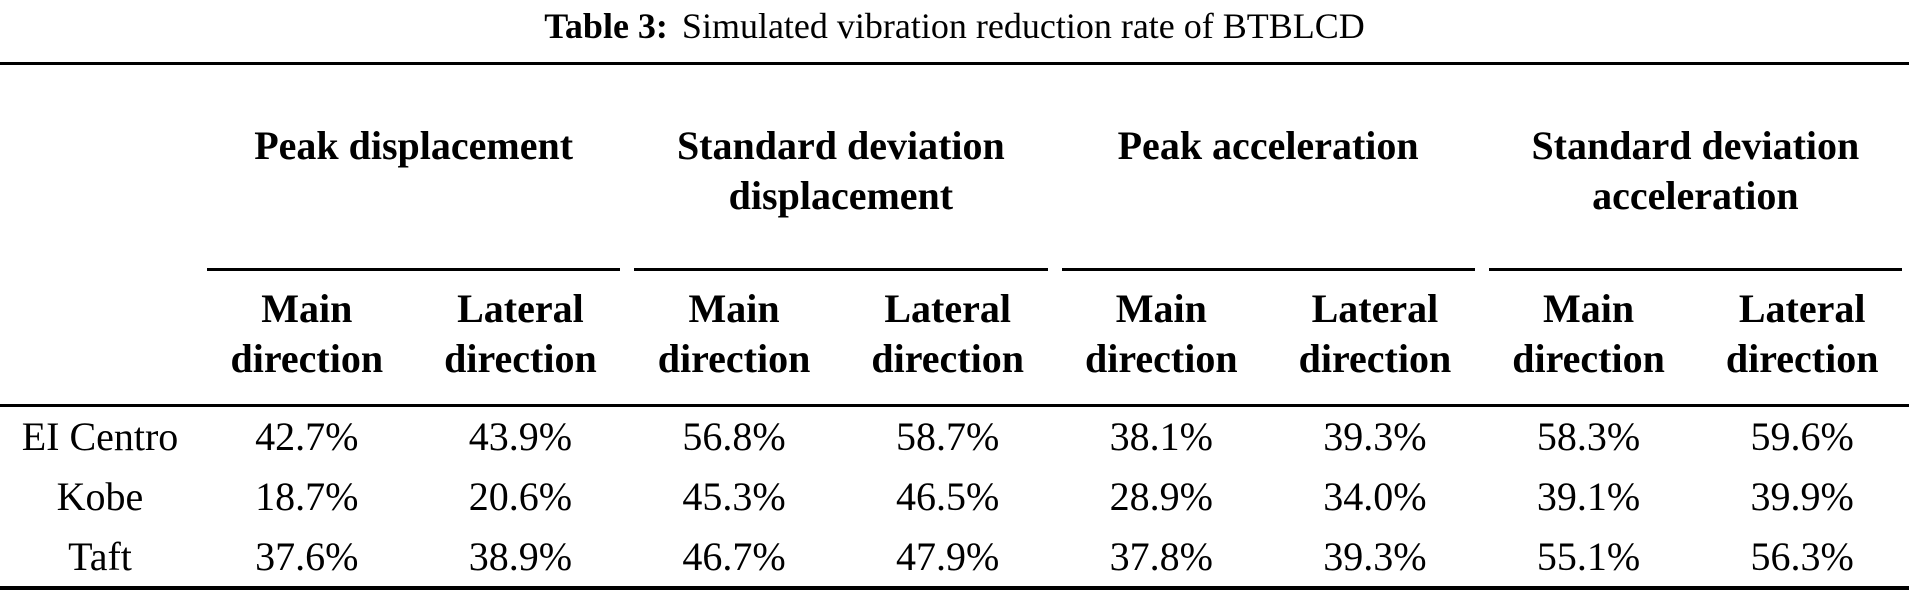 Image resolution: width=1909 pixels, height=590 pixels. What do you see at coordinates (1268, 145) in the screenshot?
I see `group-header-label: Peak acceleration` at bounding box center [1268, 145].